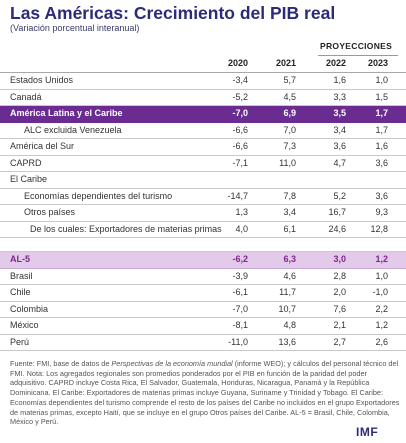 The width and height of the screenshot is (406, 443). What do you see at coordinates (240, 96) in the screenshot?
I see `table-cell: -5,2` at bounding box center [240, 96].